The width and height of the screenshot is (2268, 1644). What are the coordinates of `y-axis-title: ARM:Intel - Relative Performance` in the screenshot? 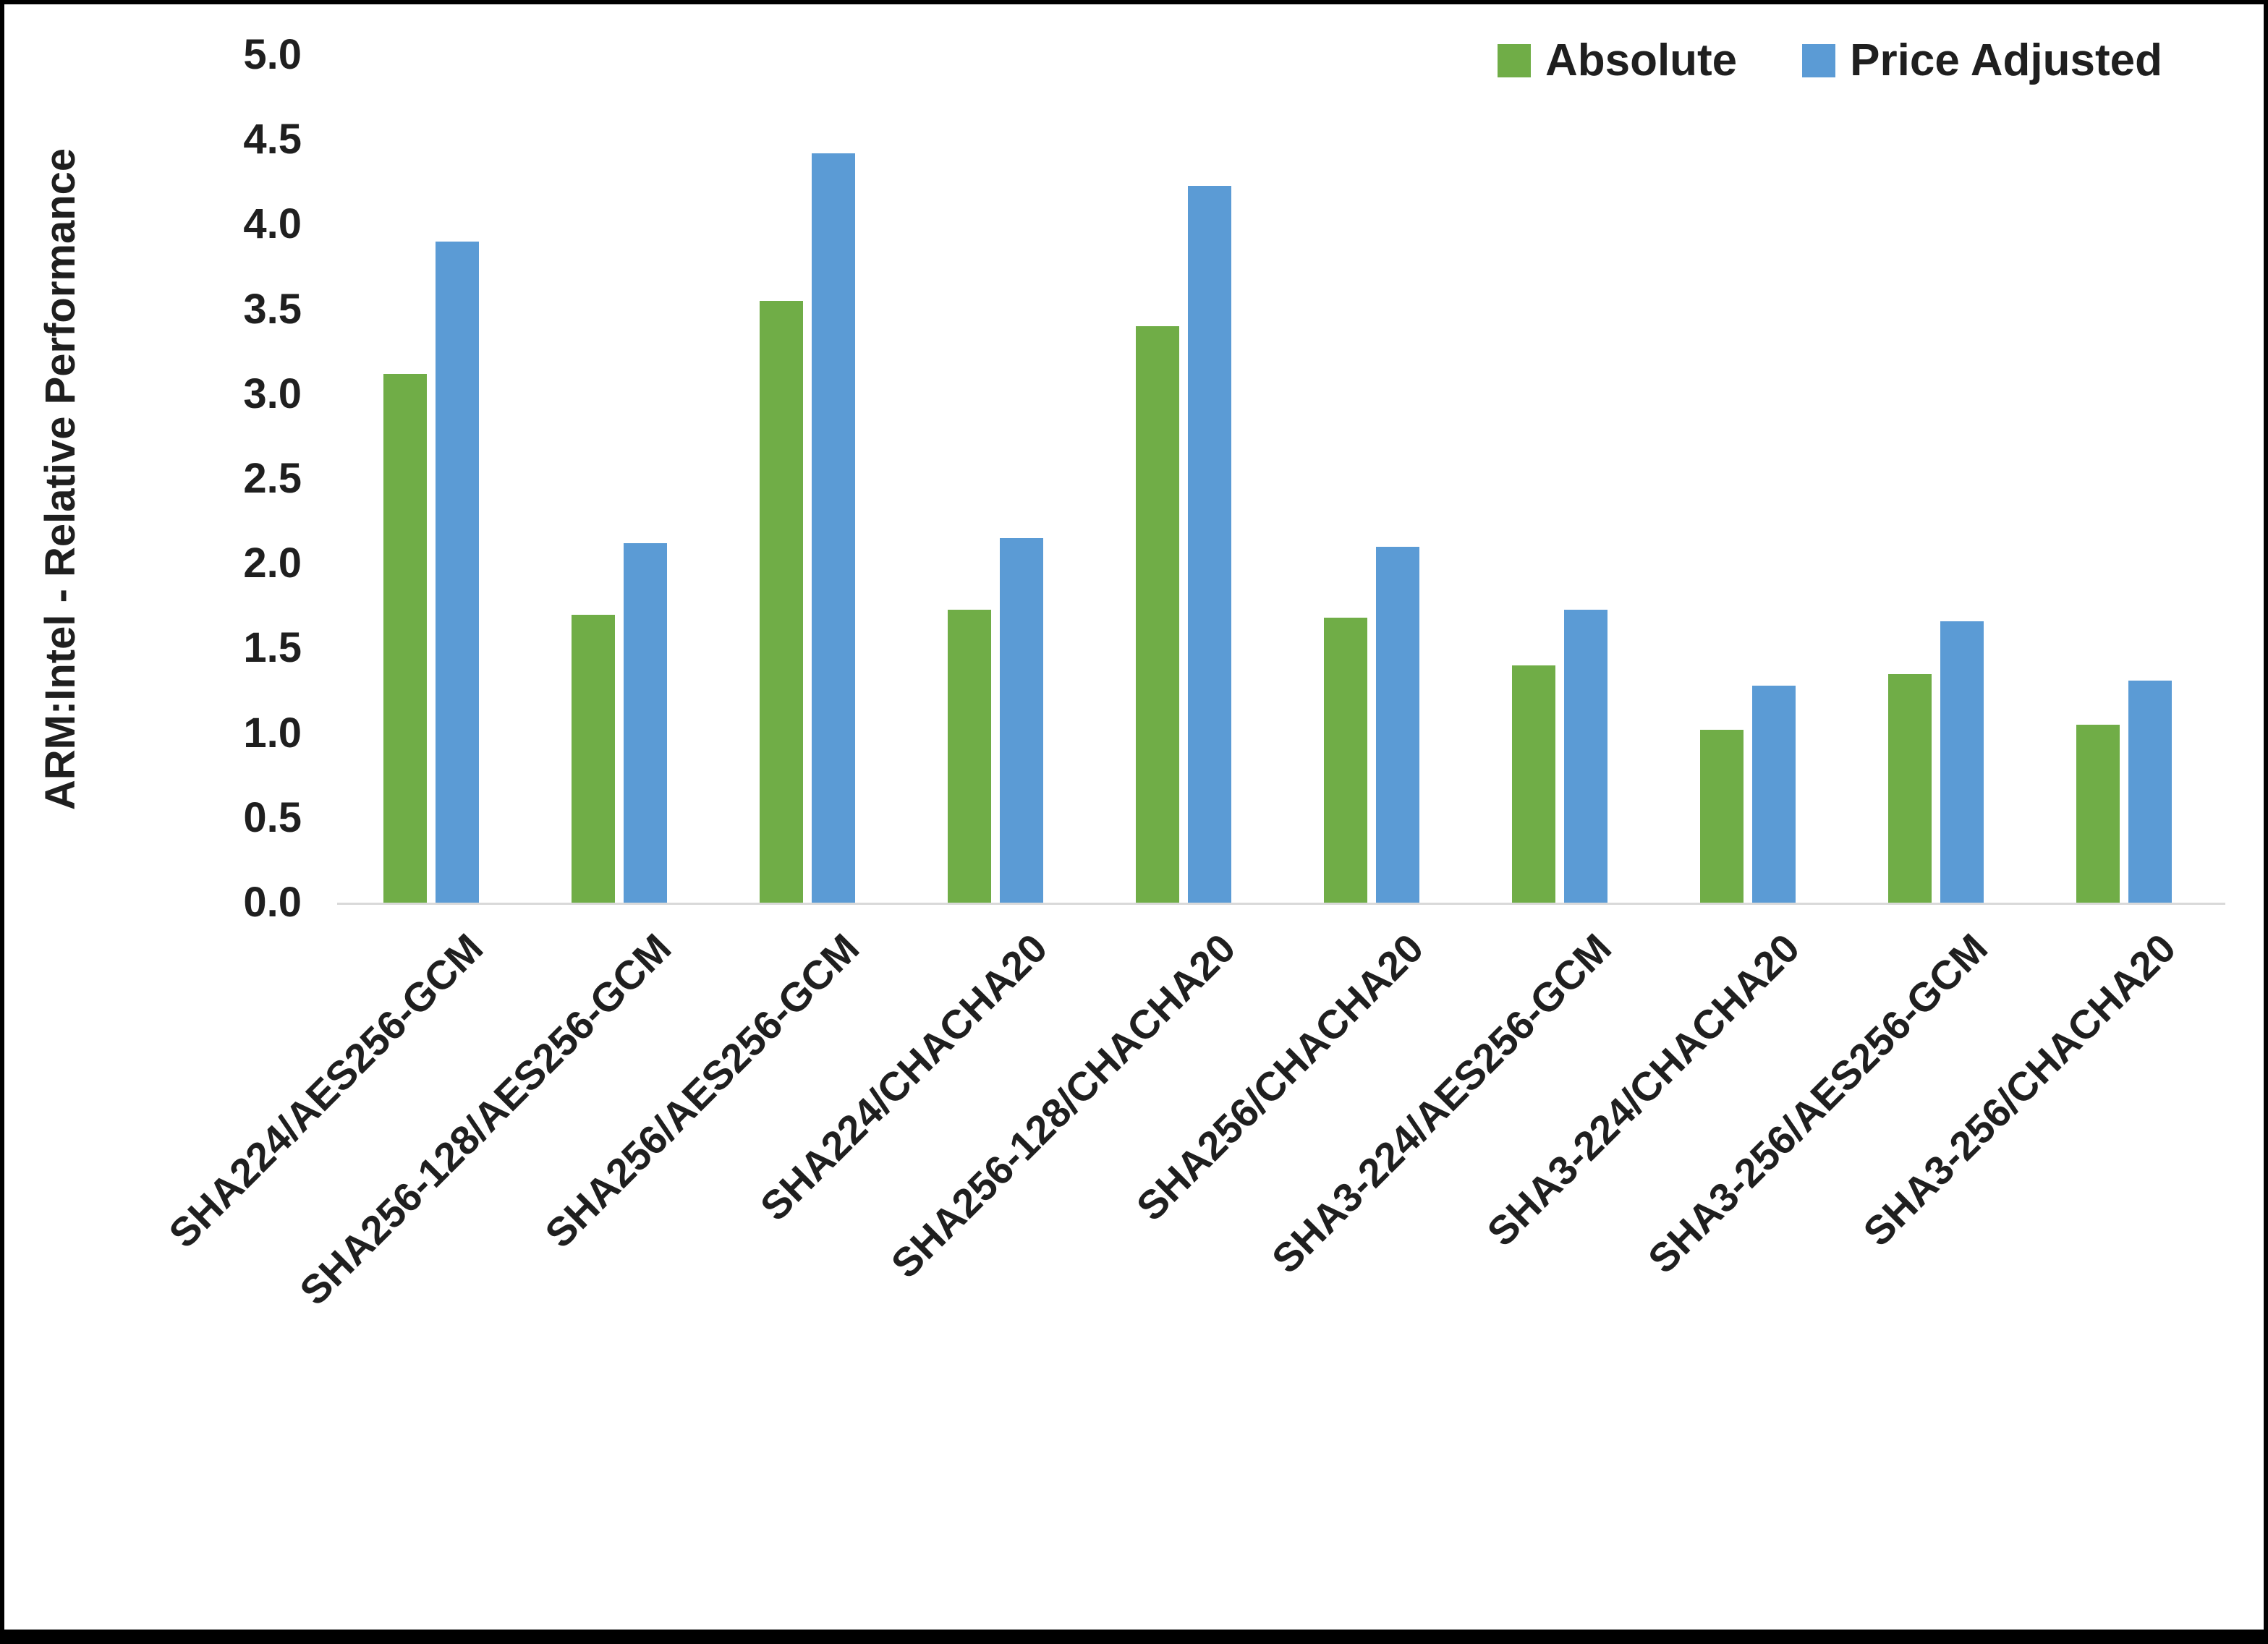 It's located at (60, 479).